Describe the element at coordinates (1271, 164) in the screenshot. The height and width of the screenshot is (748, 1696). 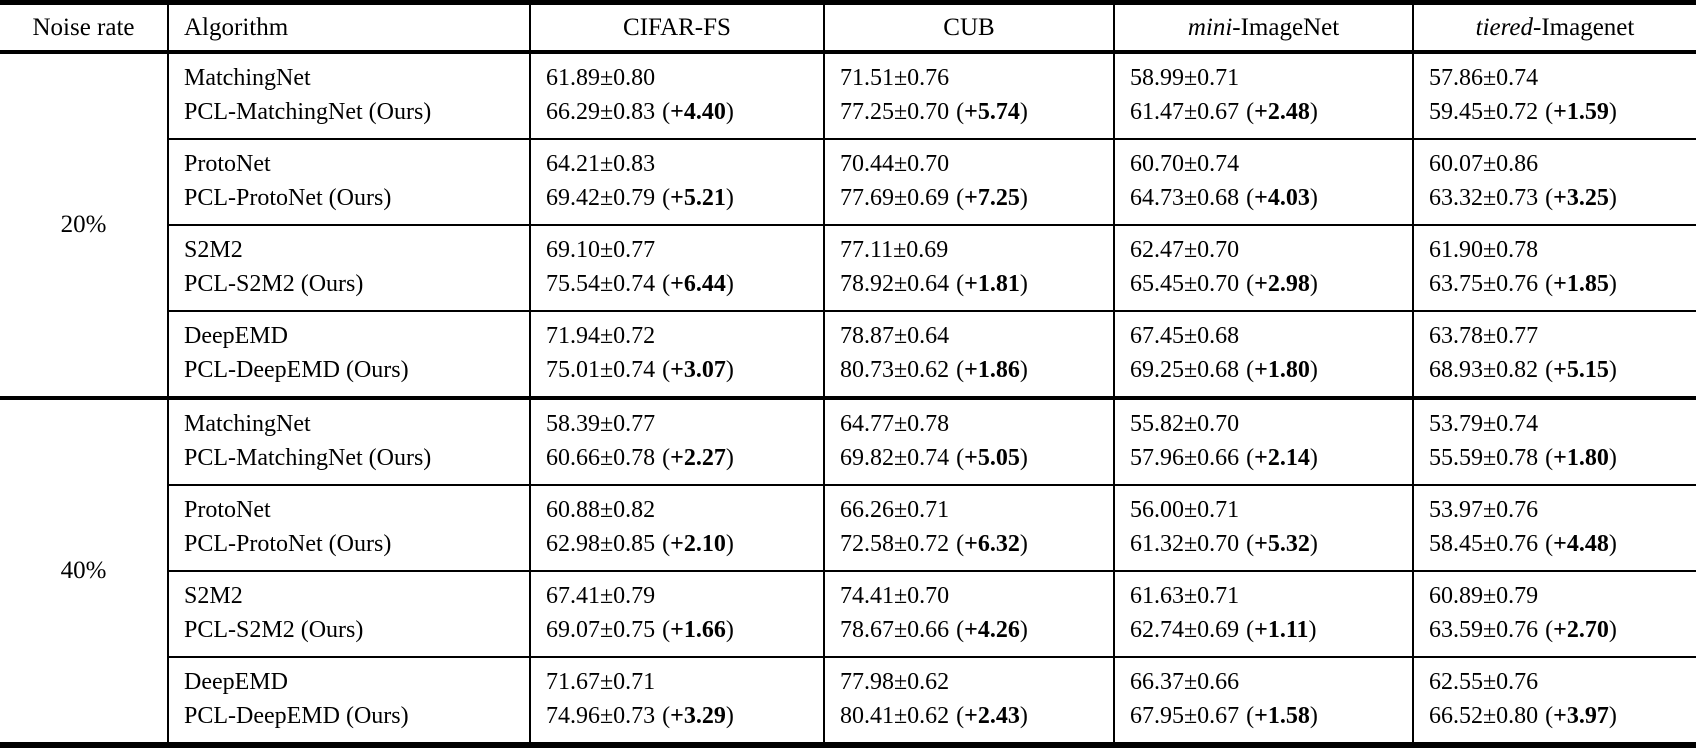
I see `score-cell: 60.70±0.74` at that location.